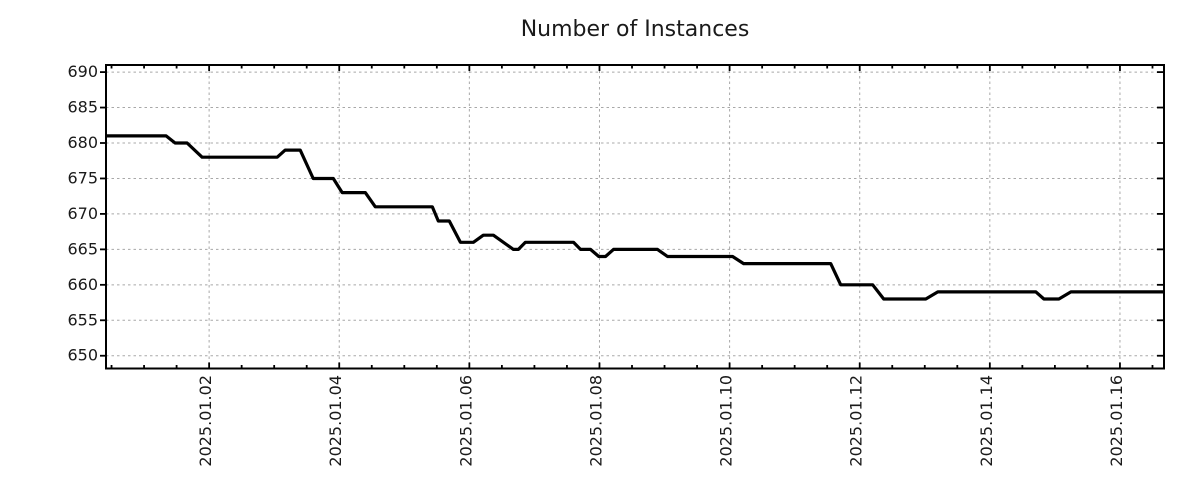  I want to click on y-tick-label: 660, so click(82, 284).